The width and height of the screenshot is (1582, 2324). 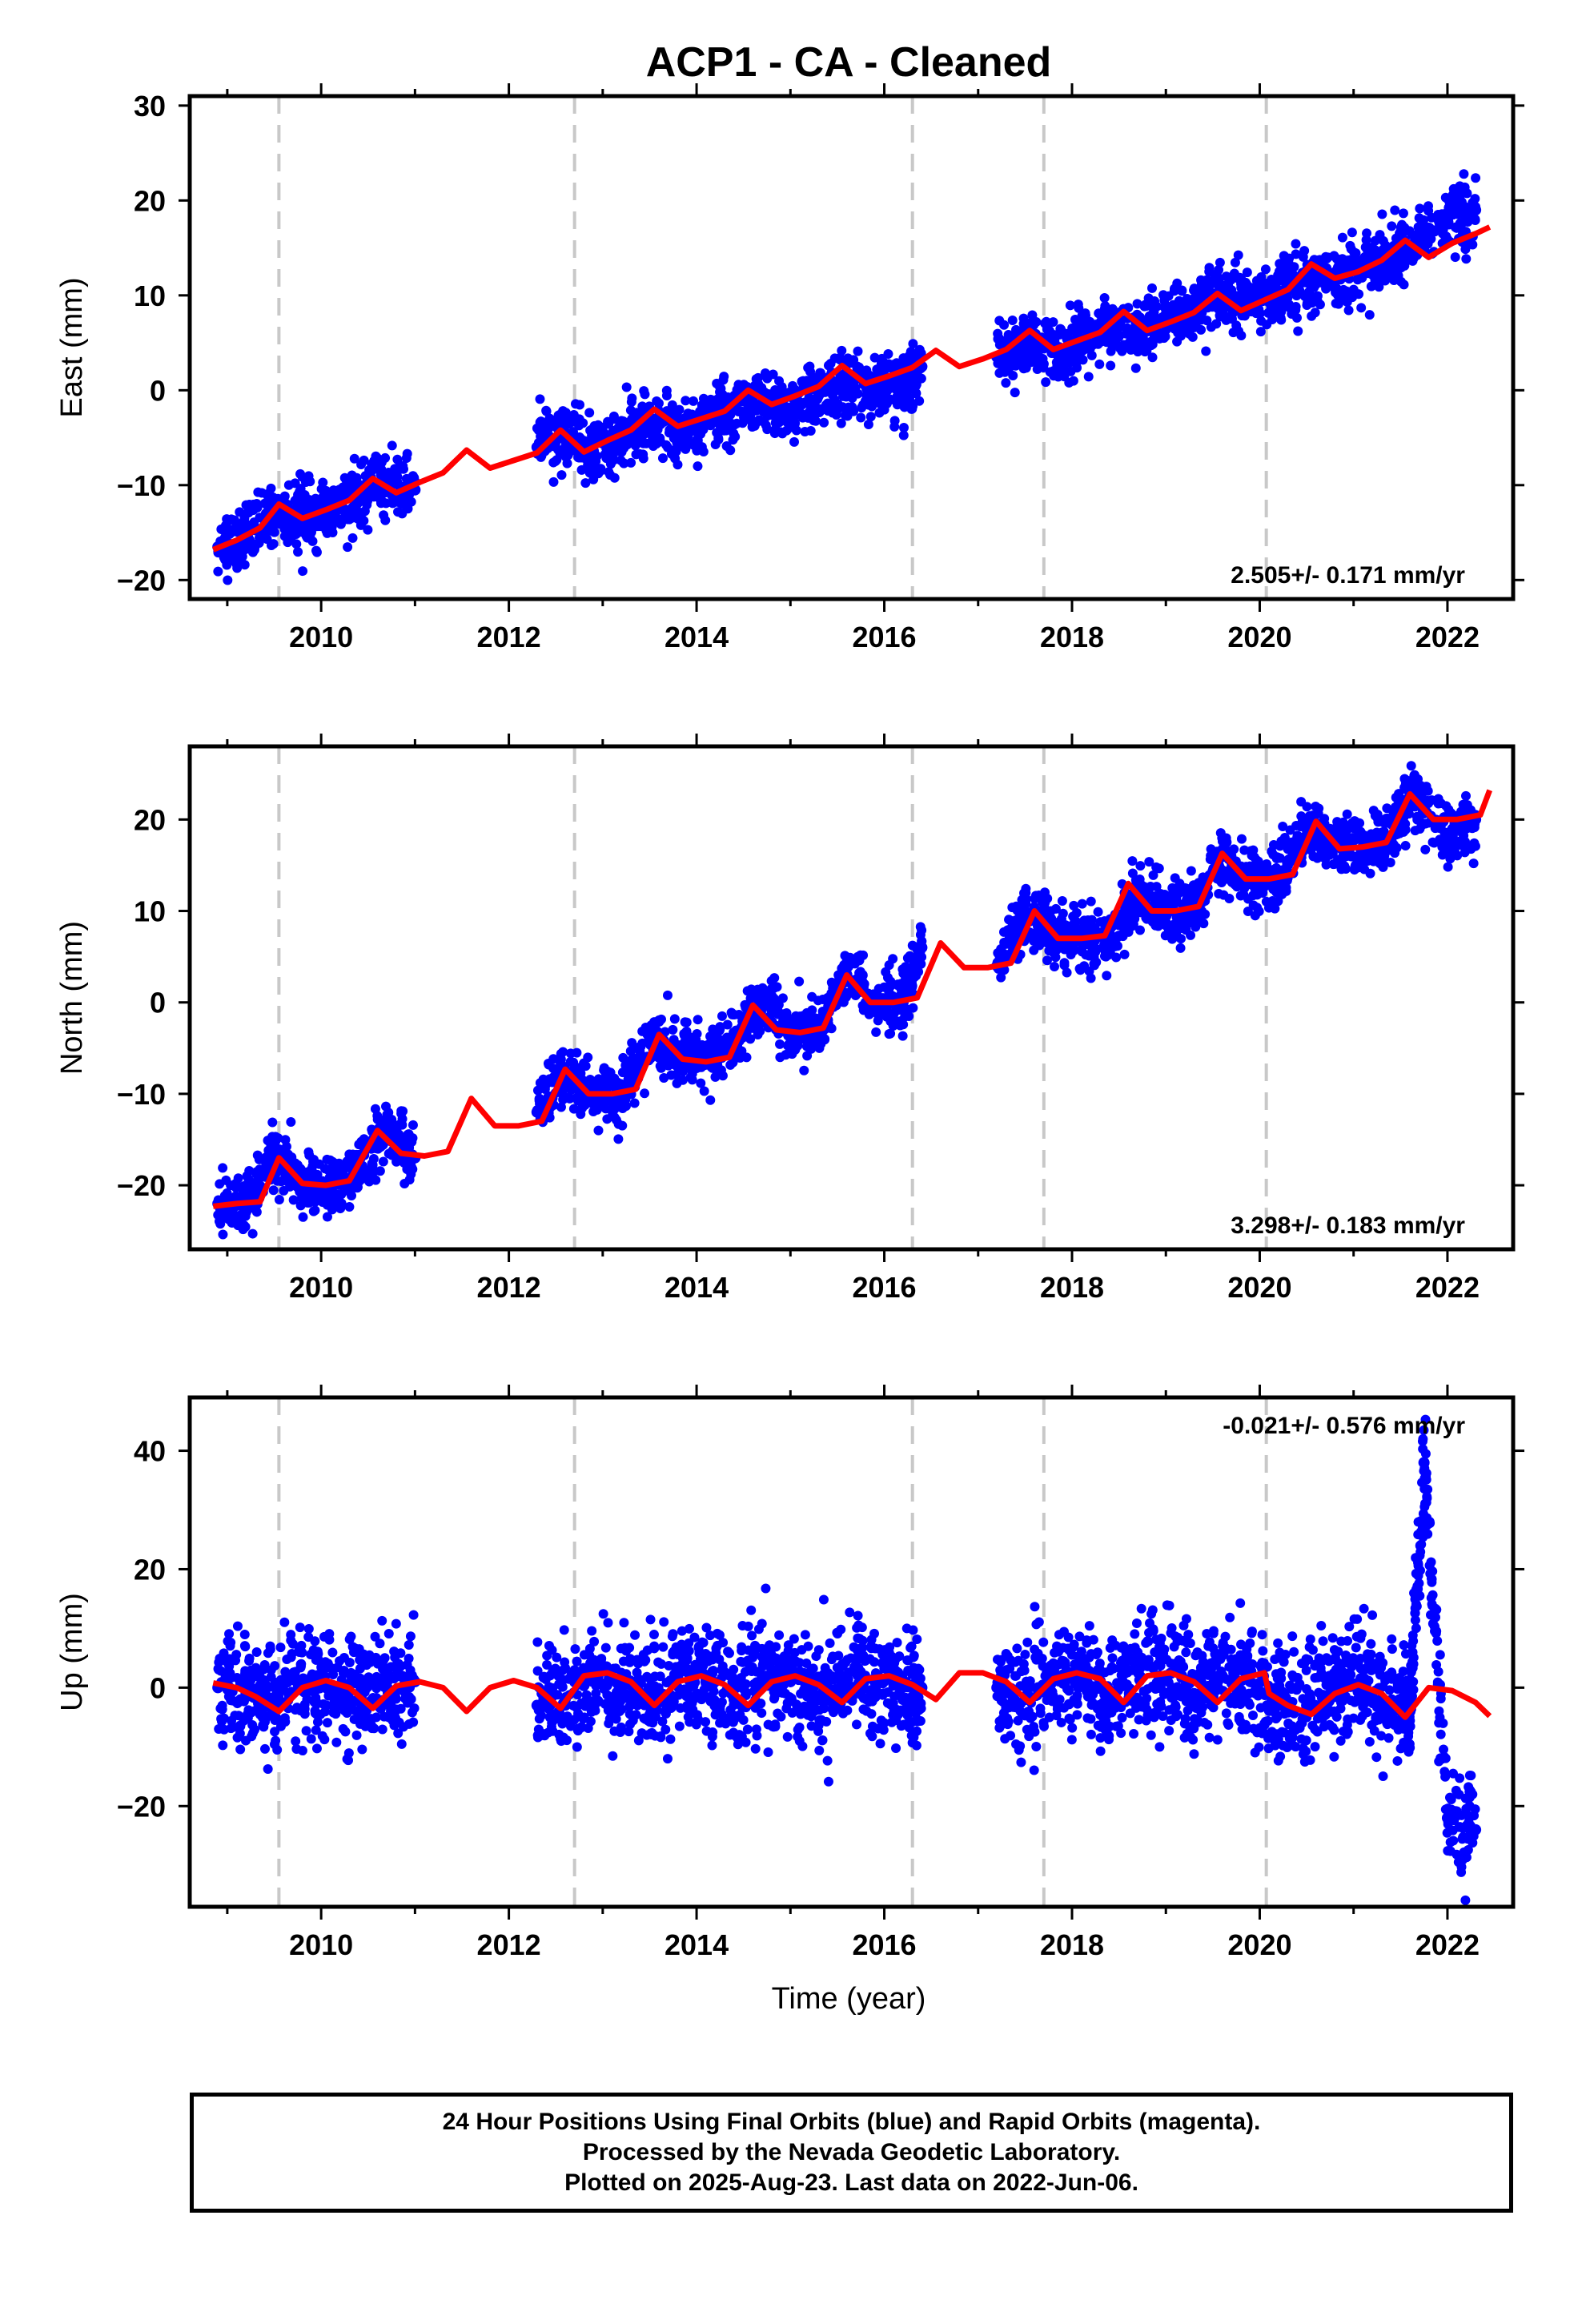 What do you see at coordinates (158, 390) in the screenshot?
I see `y-tick-label: 0` at bounding box center [158, 390].